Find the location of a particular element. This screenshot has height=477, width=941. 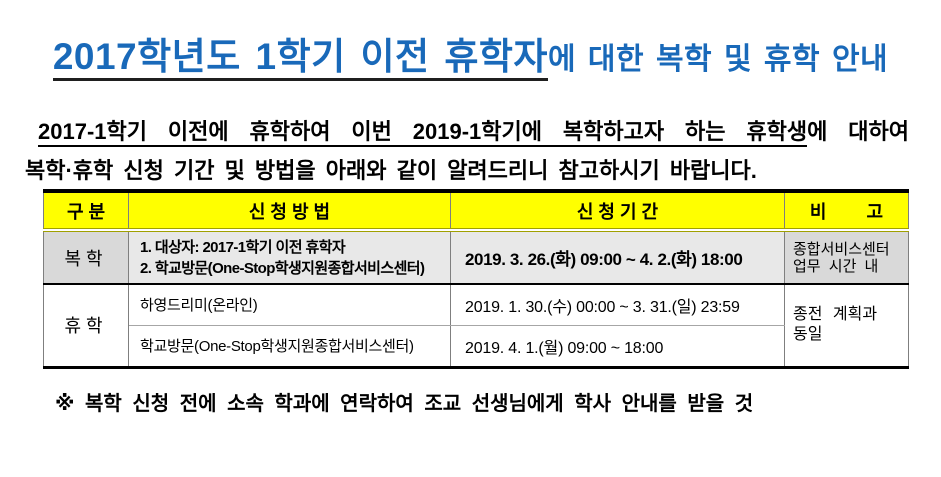

page-title: 2017학년도 1학기 이전 휴학자에 대한 복학 및 휴학 안내 is located at coordinates (470, 53).